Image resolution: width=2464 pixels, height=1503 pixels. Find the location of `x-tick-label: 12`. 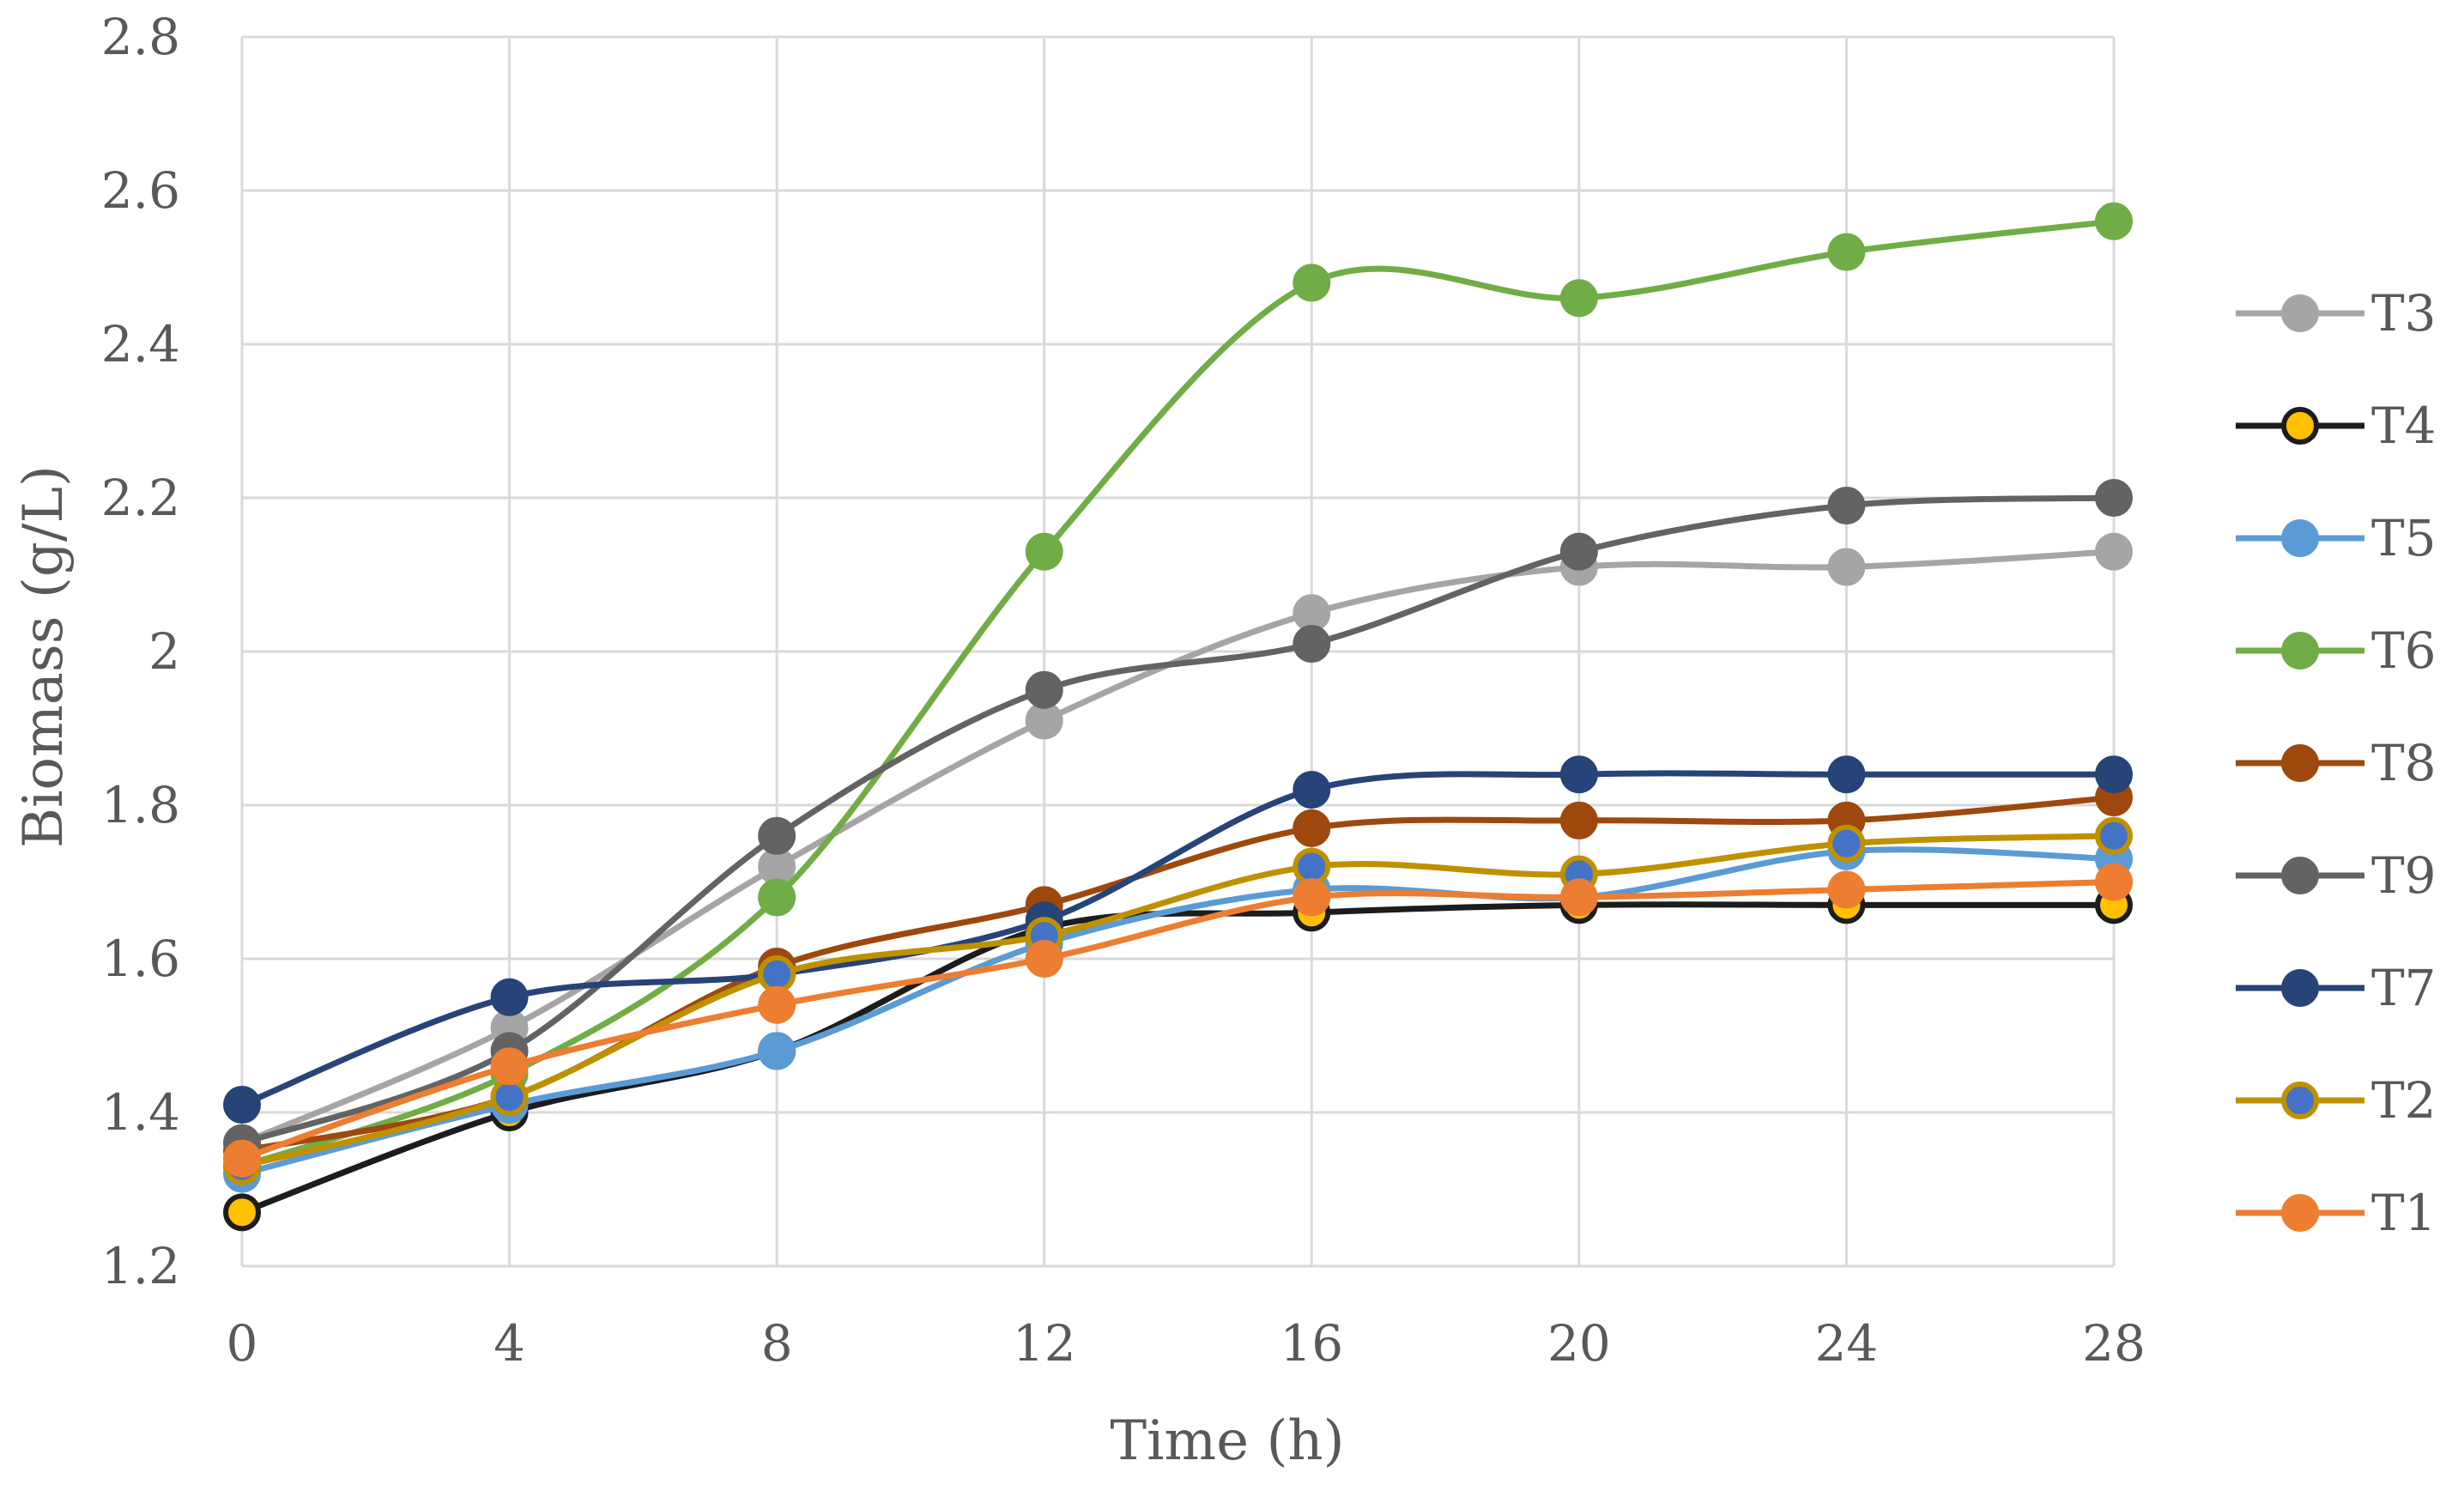

x-tick-label: 12 is located at coordinates (1044, 1343).